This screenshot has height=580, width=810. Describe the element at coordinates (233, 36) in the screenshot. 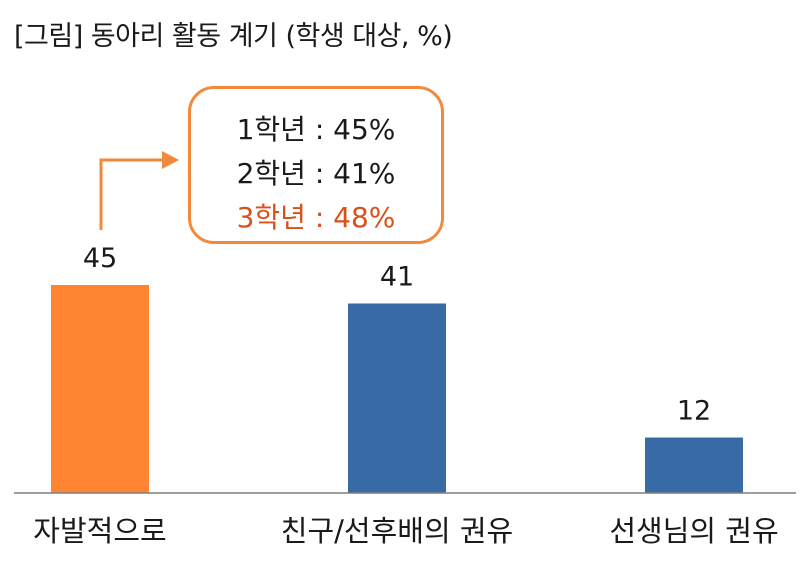

I see `chart-title: [그림] 동아리 활동 계기 (학생 대상, %)` at that location.